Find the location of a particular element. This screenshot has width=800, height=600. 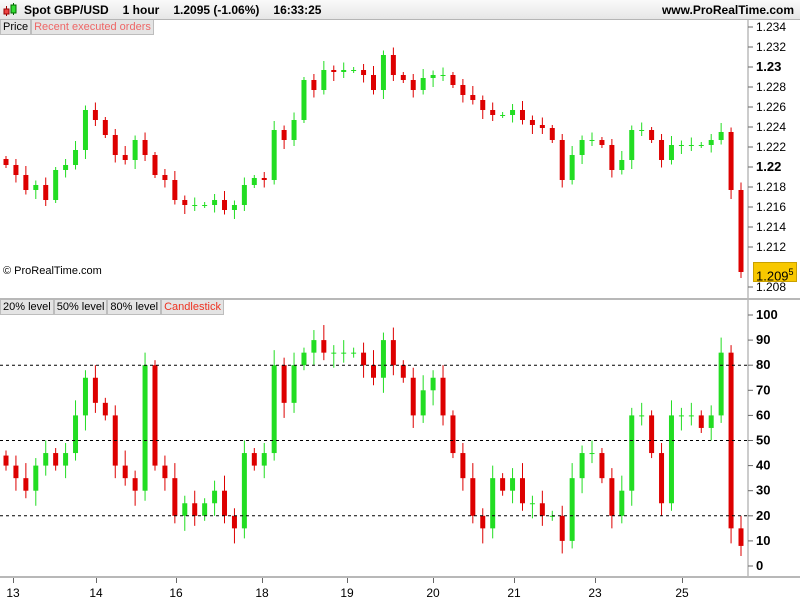

x-tick-label: 18 is located at coordinates (262, 593).